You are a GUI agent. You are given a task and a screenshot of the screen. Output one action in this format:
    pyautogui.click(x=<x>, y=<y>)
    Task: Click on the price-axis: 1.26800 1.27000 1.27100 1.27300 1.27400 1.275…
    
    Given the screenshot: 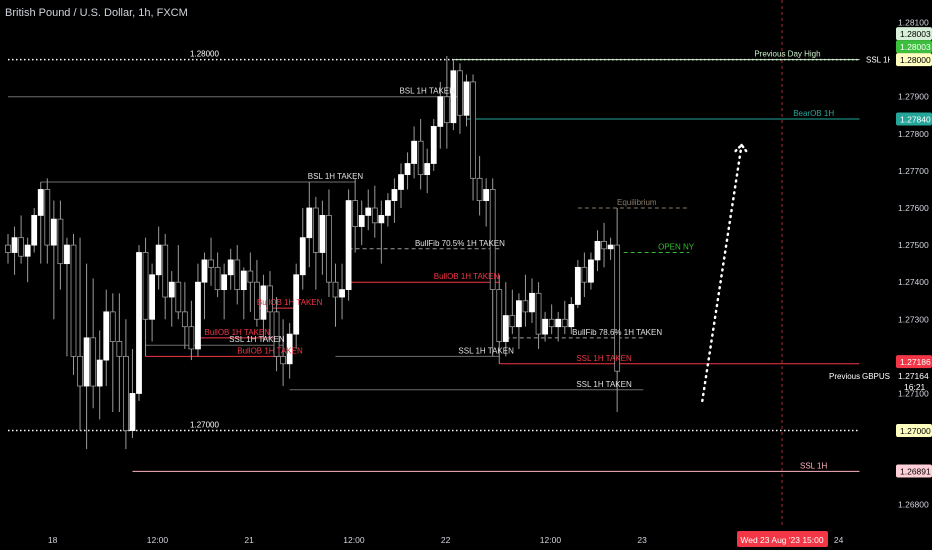 What is the action you would take?
    pyautogui.click(x=911, y=275)
    